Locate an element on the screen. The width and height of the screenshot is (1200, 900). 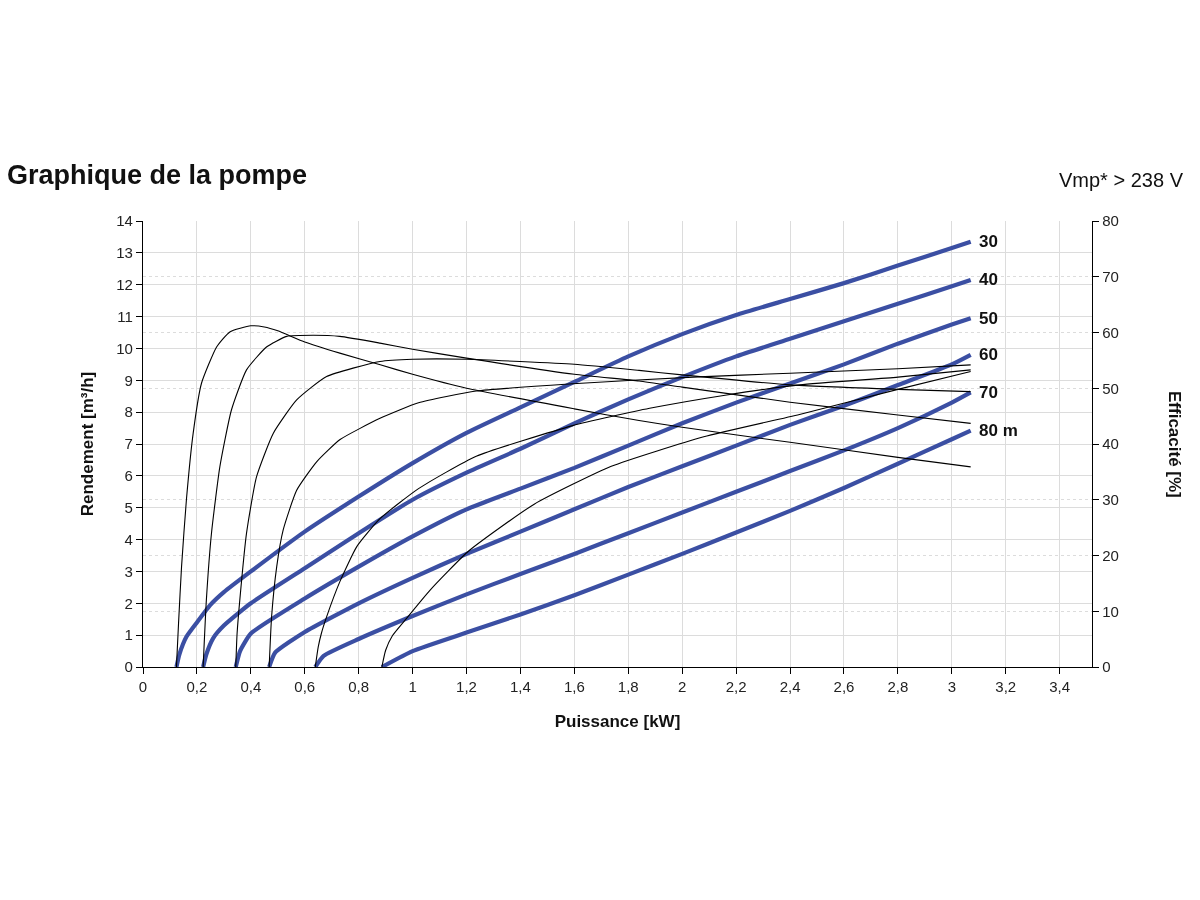
y-tick-label: 12 is located at coordinates (124, 284).